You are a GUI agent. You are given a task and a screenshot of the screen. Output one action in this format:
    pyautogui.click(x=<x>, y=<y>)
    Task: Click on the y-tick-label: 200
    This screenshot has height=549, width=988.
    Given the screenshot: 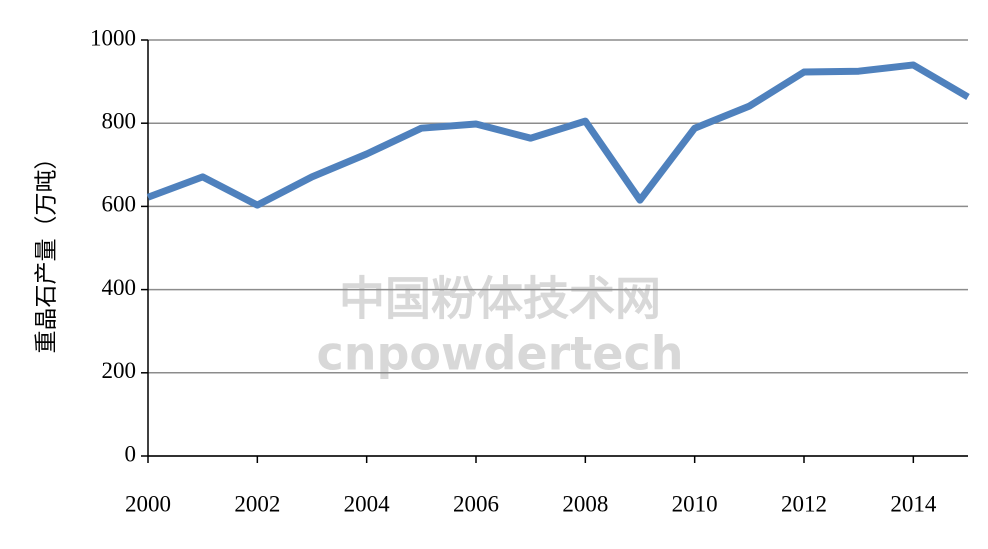 What is the action you would take?
    pyautogui.click(x=119, y=370)
    